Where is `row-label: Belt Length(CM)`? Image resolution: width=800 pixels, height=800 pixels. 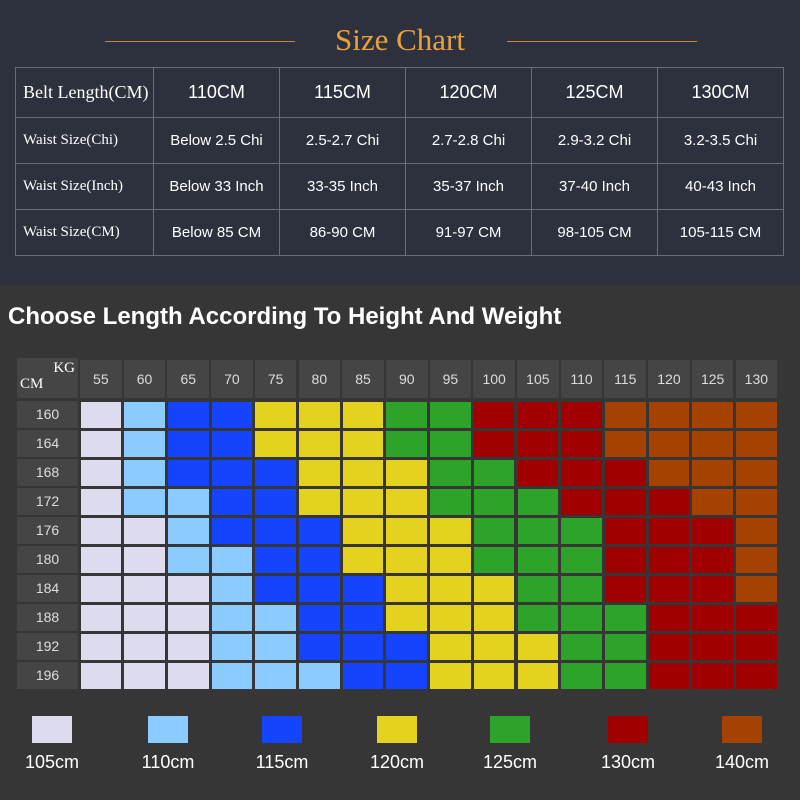 row-label: Belt Length(CM) is located at coordinates (84, 92).